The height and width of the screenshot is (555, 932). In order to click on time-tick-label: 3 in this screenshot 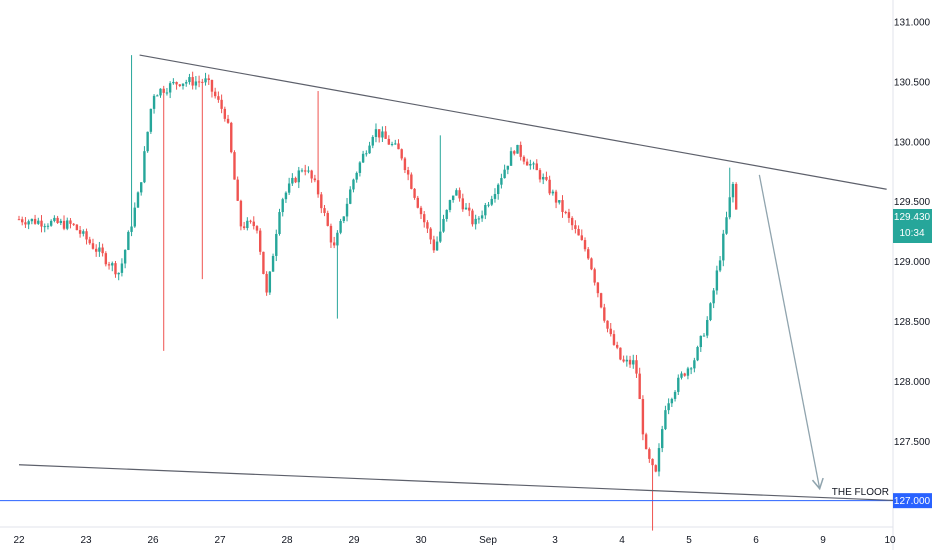, I will do `click(555, 540)`.